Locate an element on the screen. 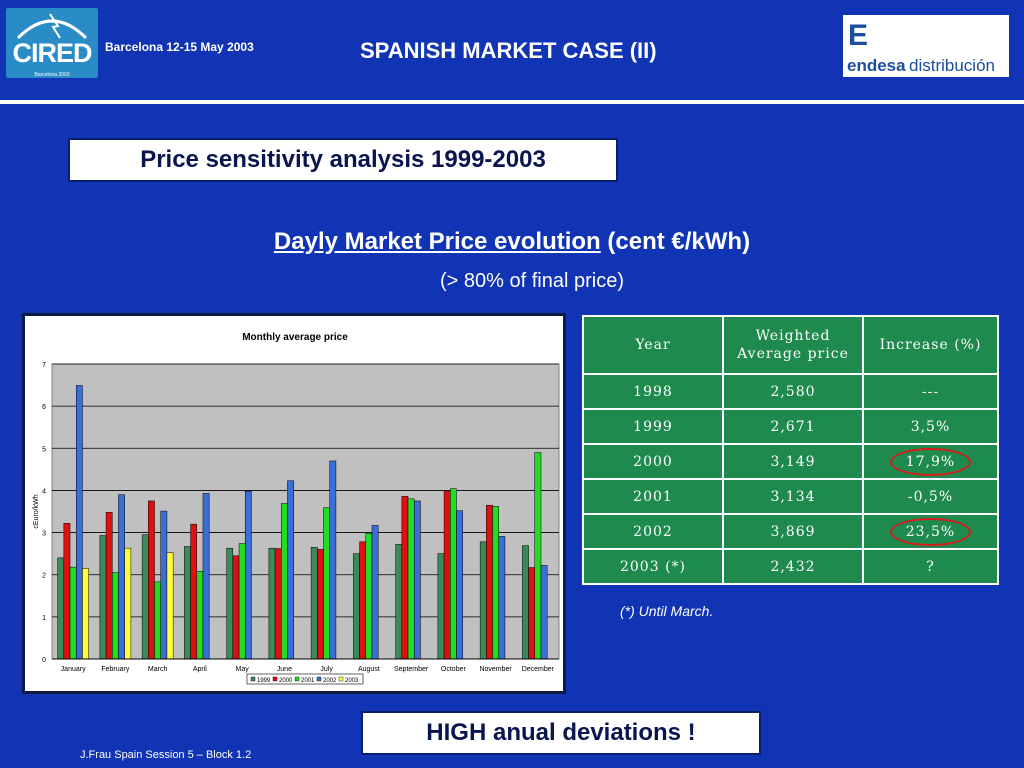 This screenshot has height=768, width=1024. bar-2000-january is located at coordinates (67, 591).